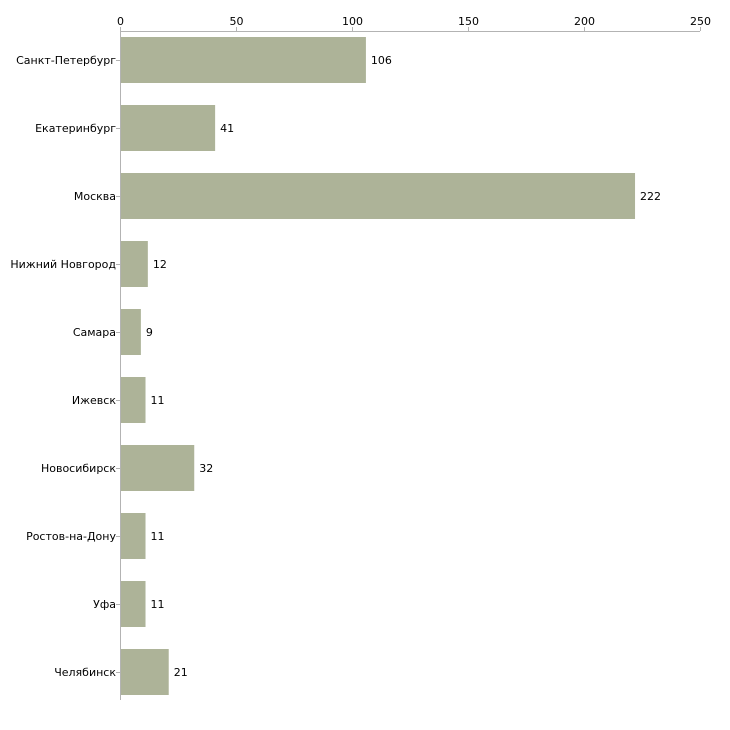 This screenshot has height=730, width=730. Describe the element at coordinates (206, 468) in the screenshot. I see `data-label: 32` at that location.